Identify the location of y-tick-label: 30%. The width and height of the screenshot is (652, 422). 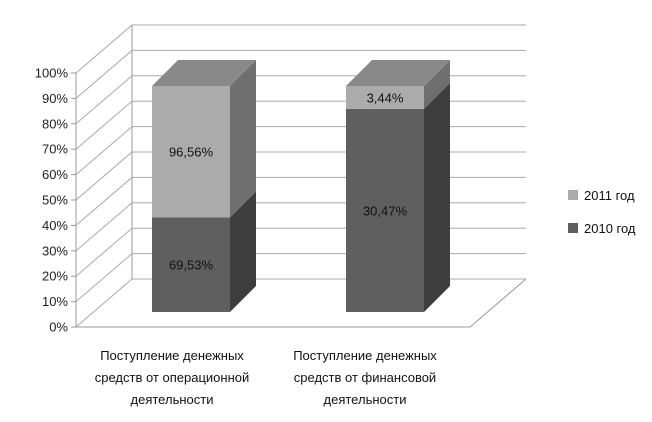
(55, 250).